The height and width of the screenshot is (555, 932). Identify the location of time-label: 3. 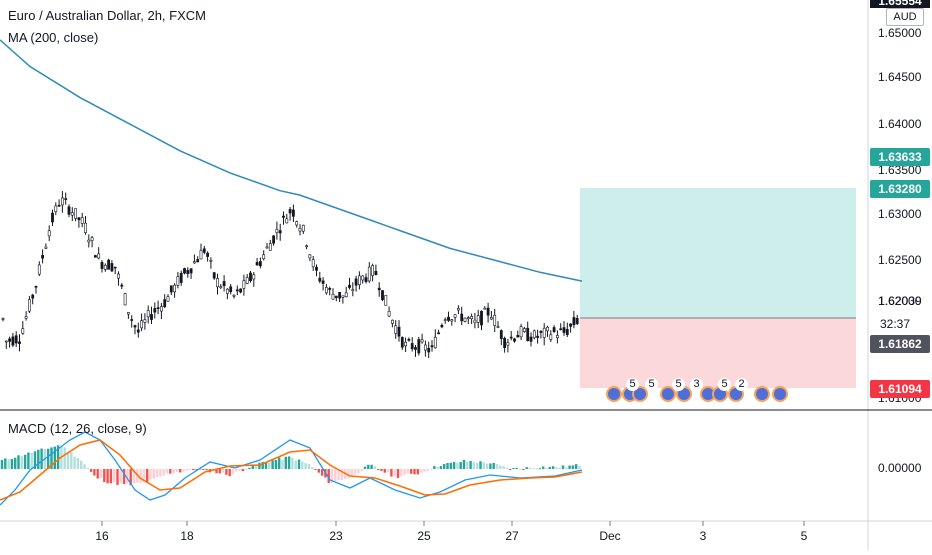
(703, 536).